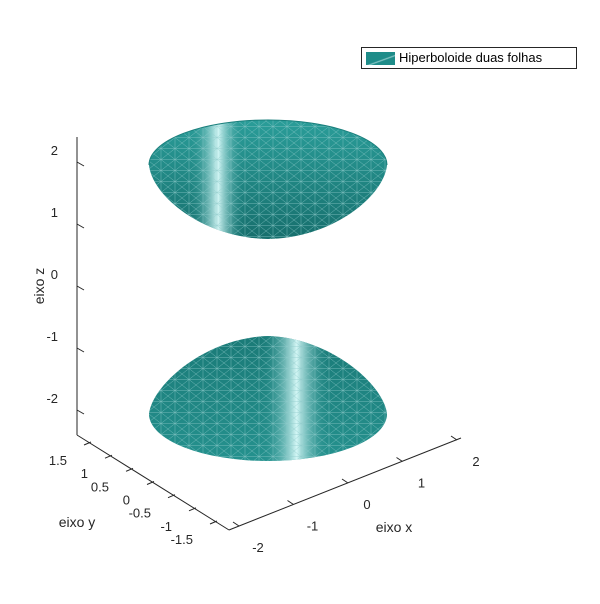  What do you see at coordinates (77, 522) in the screenshot?
I see `y-axis-title: eixo y` at bounding box center [77, 522].